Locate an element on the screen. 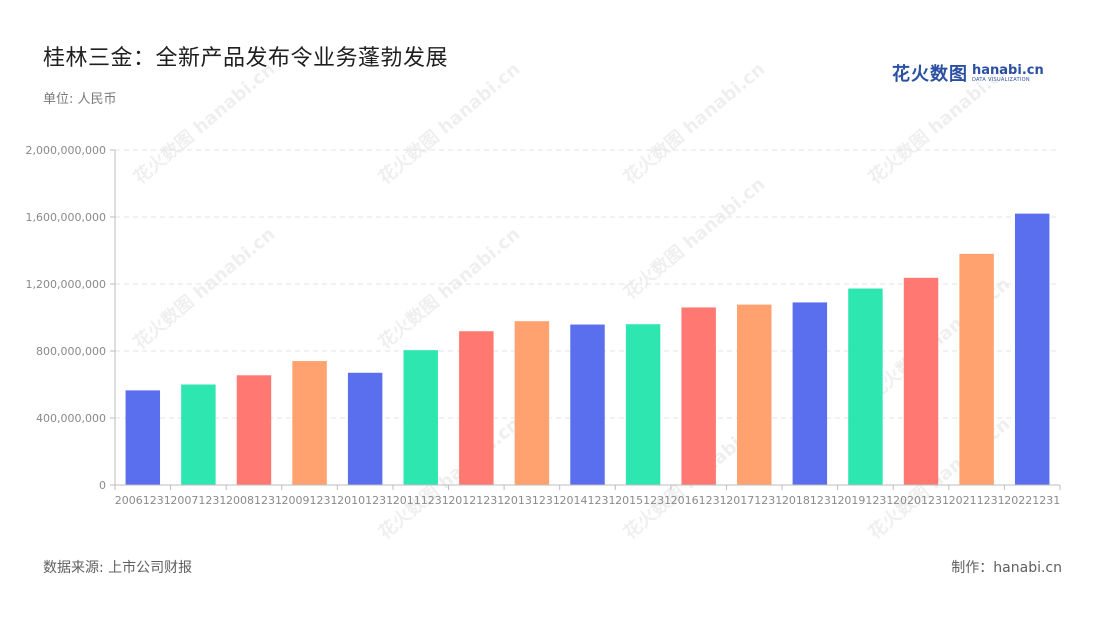 This screenshot has height=620, width=1100. y-tick-label-0: 0 is located at coordinates (102, 485).